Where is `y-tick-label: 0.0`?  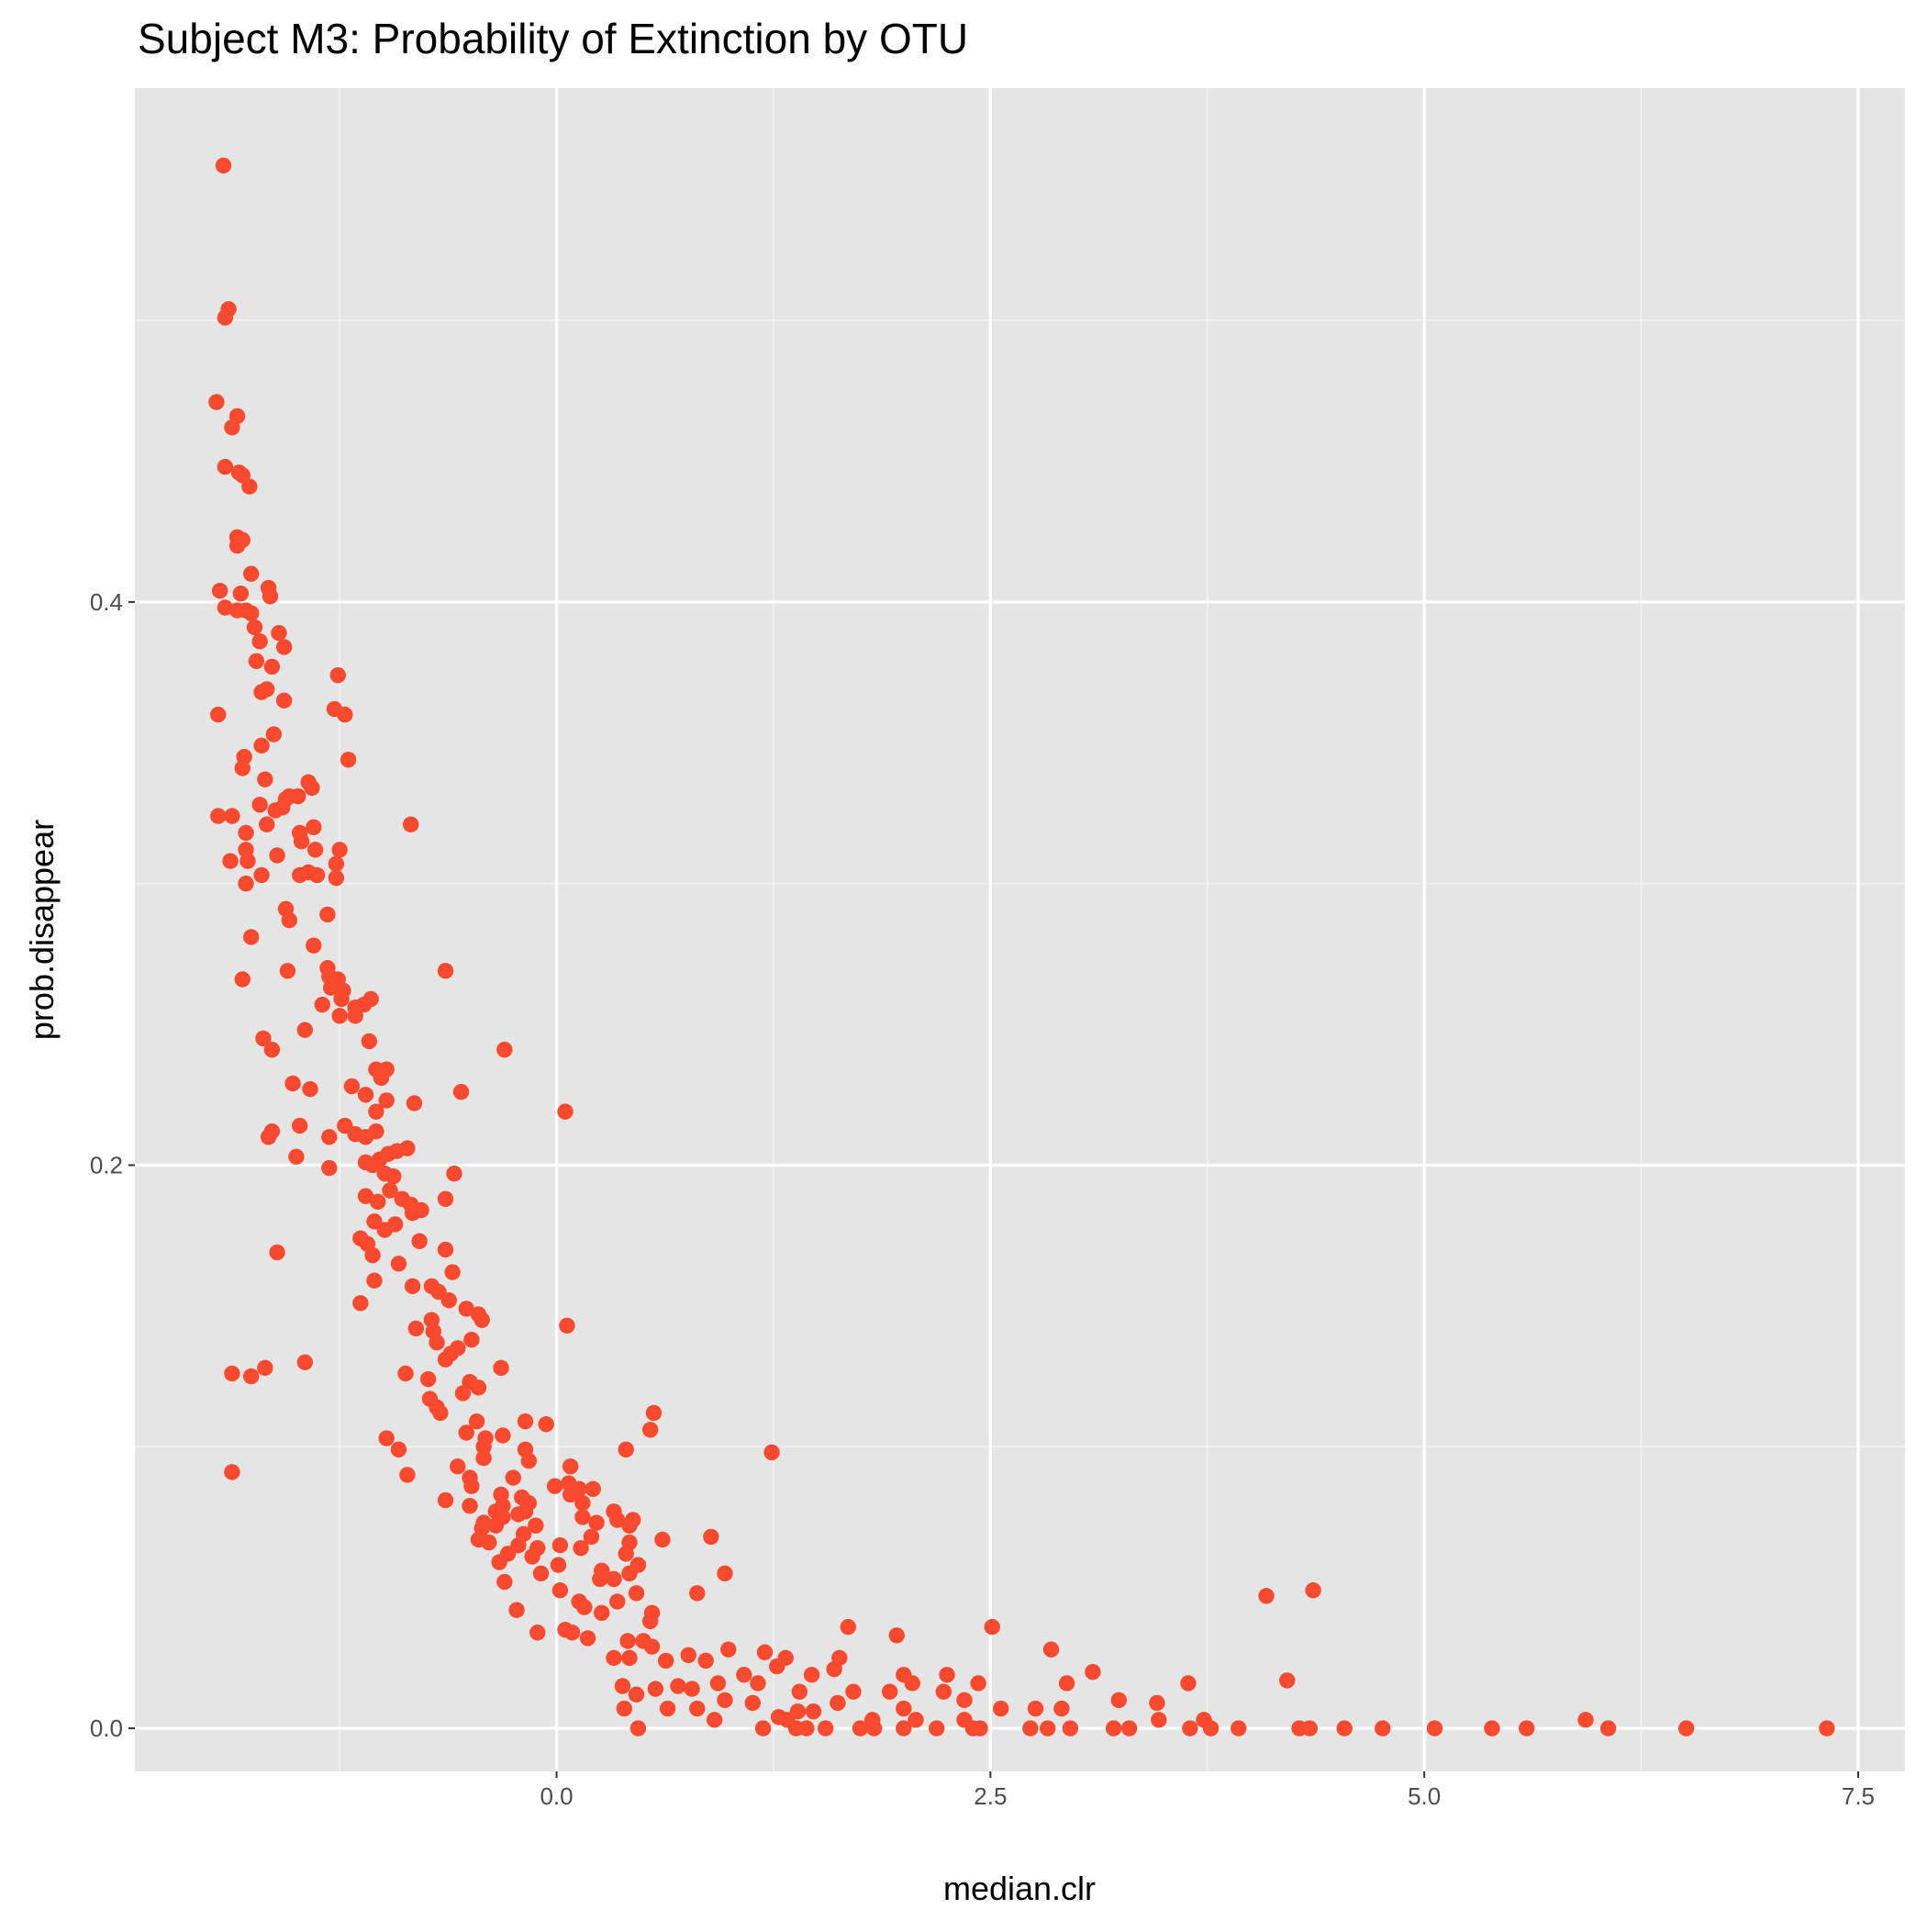
y-tick-label: 0.0 is located at coordinates (106, 1728).